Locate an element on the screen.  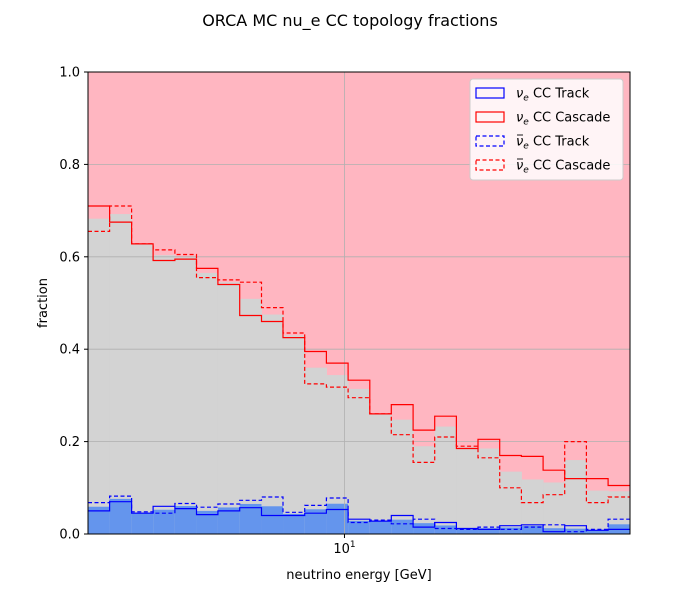
y-tick-label: 0.2 is located at coordinates (69, 442).